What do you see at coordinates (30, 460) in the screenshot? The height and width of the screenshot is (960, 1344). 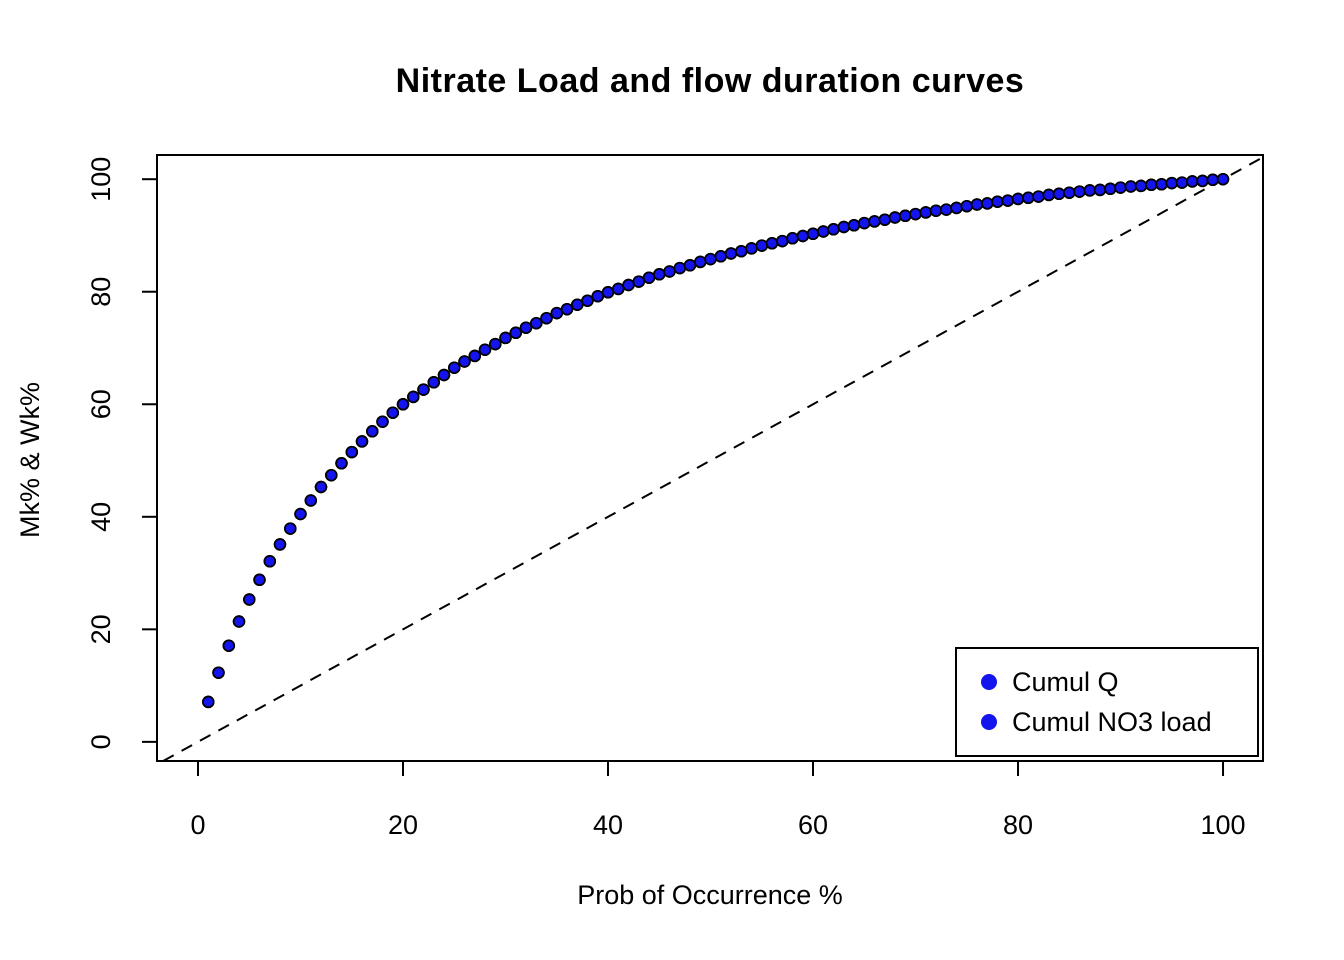 I see `y-axis-label: Mk% & Wk%` at bounding box center [30, 460].